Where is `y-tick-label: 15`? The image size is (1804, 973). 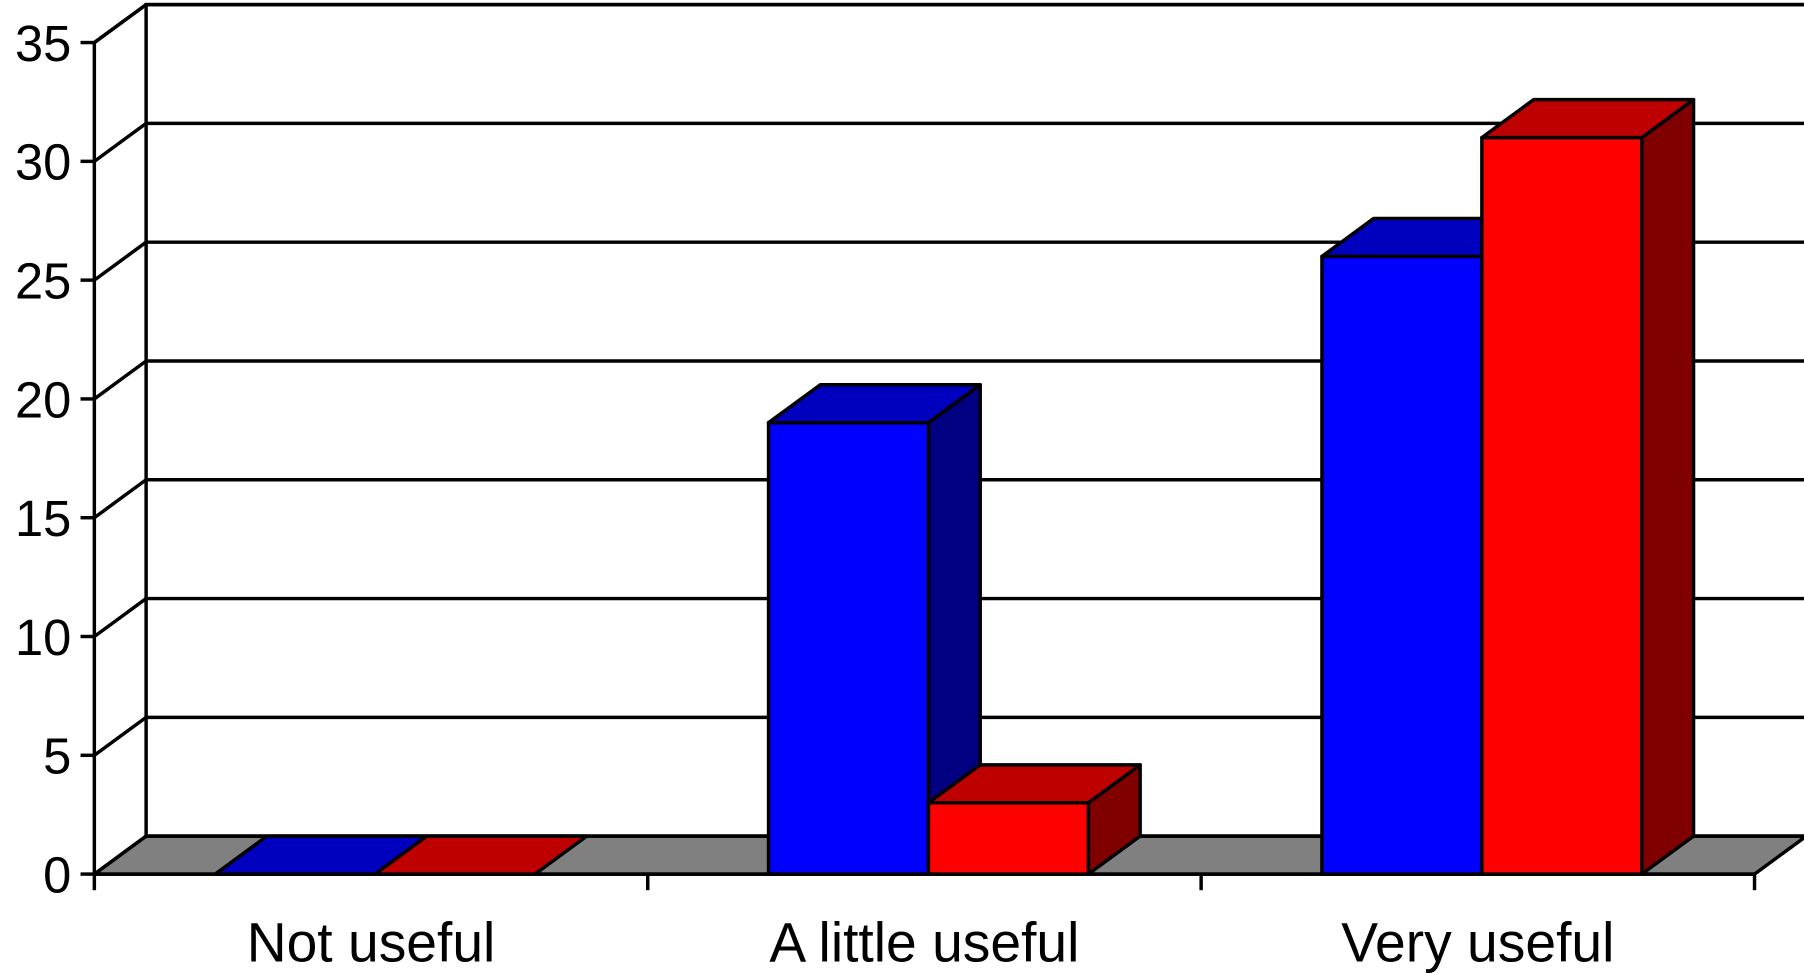 y-tick-label: 15 is located at coordinates (43, 518).